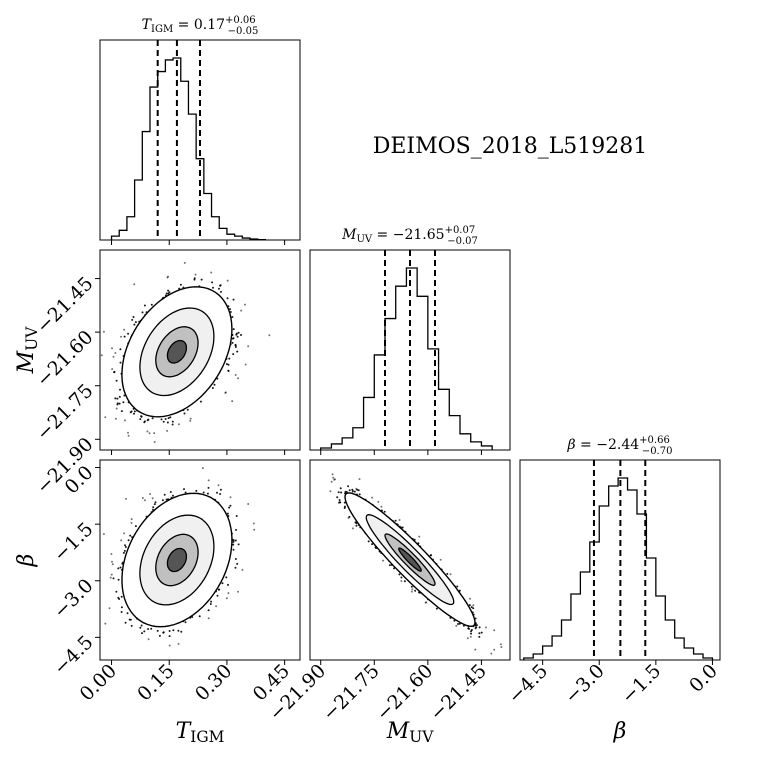 The width and height of the screenshot is (760, 760). What do you see at coordinates (188, 149) in the screenshot?
I see `hist-step-t` at bounding box center [188, 149].